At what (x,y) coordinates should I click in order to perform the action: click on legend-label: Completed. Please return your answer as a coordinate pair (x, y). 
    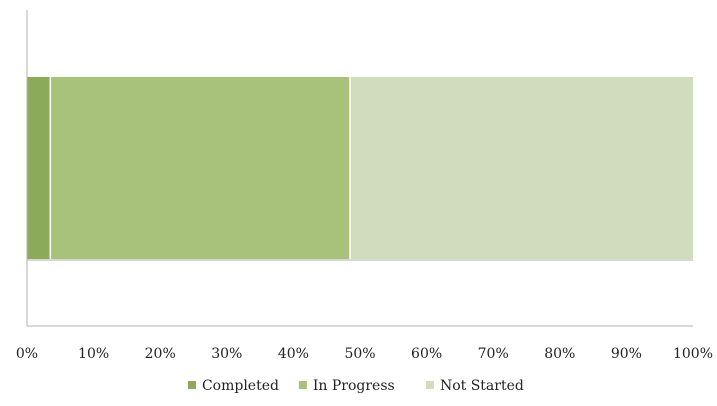
    Looking at the image, I should click on (240, 386).